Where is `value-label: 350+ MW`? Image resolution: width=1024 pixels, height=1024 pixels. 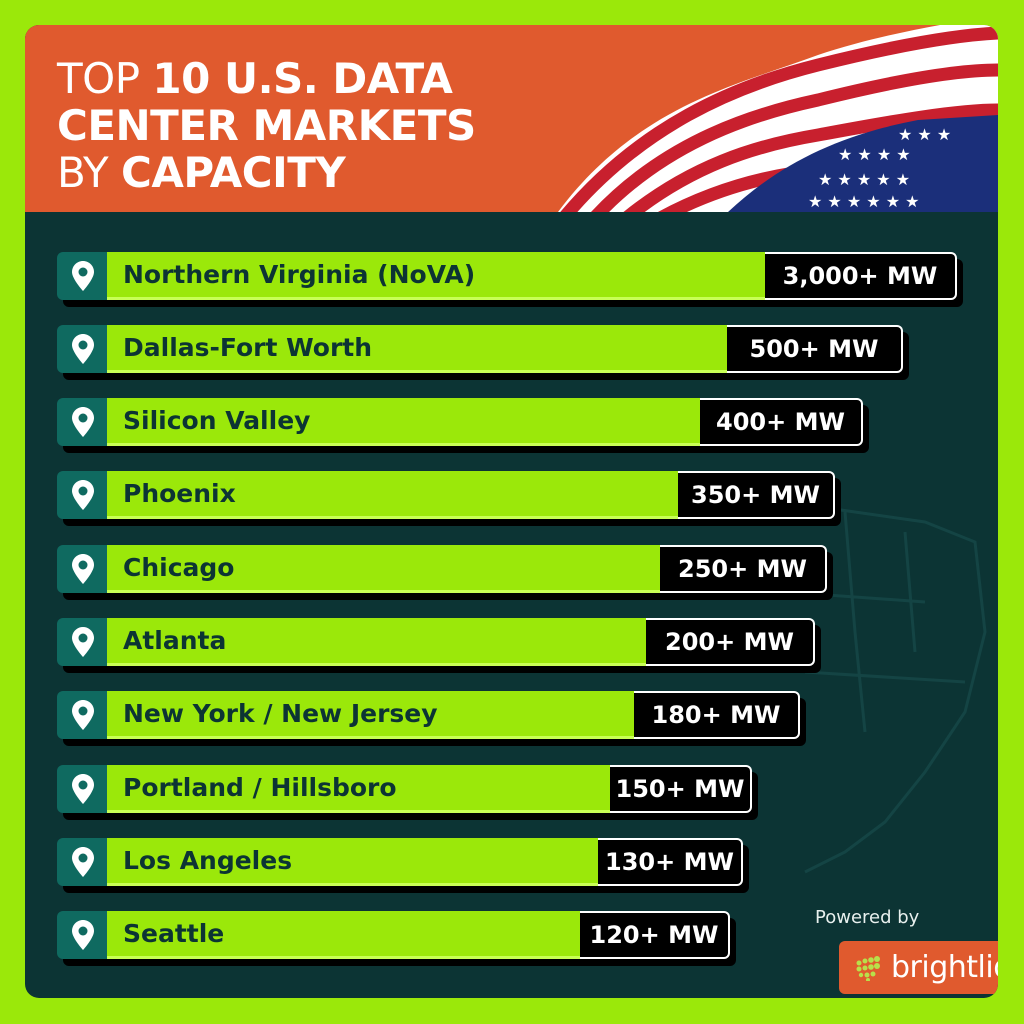
value-label: 350+ MW is located at coordinates (756, 495).